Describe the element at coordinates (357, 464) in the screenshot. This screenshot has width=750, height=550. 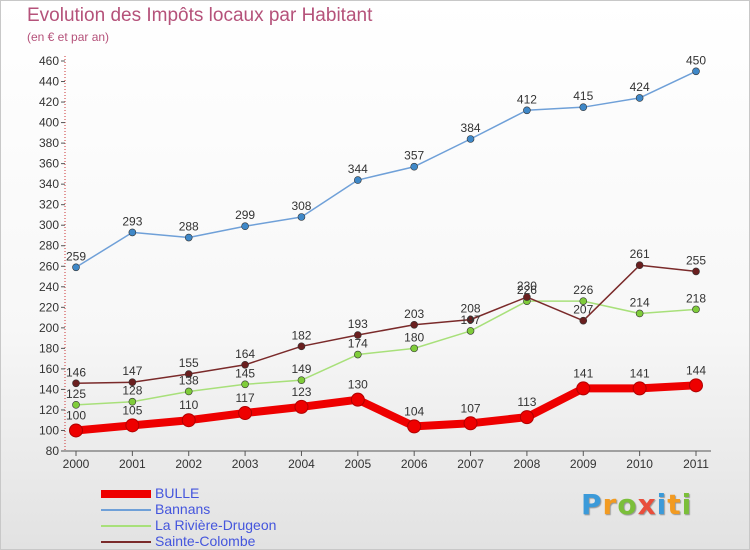
I see `x-tick-label: 2005` at that location.